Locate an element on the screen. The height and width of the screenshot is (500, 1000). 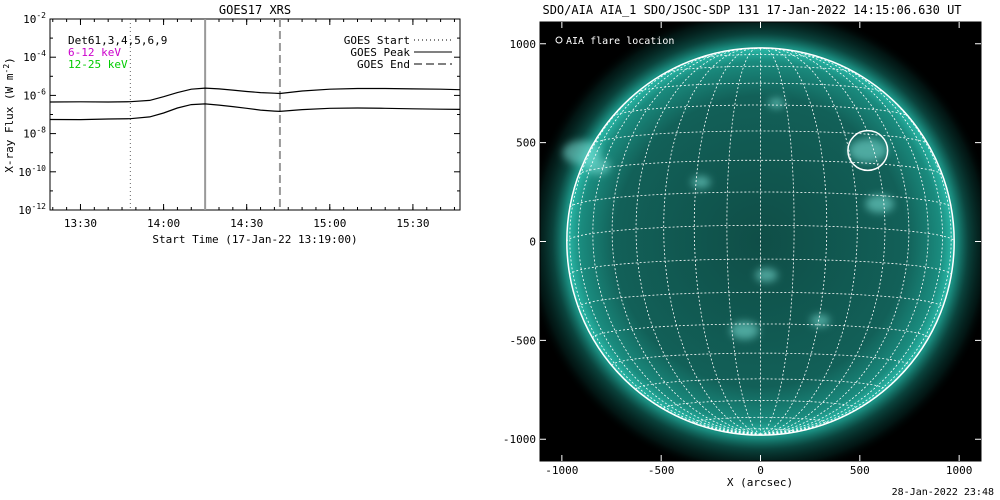
legend-goes-end: GOES End is located at coordinates (383, 64).